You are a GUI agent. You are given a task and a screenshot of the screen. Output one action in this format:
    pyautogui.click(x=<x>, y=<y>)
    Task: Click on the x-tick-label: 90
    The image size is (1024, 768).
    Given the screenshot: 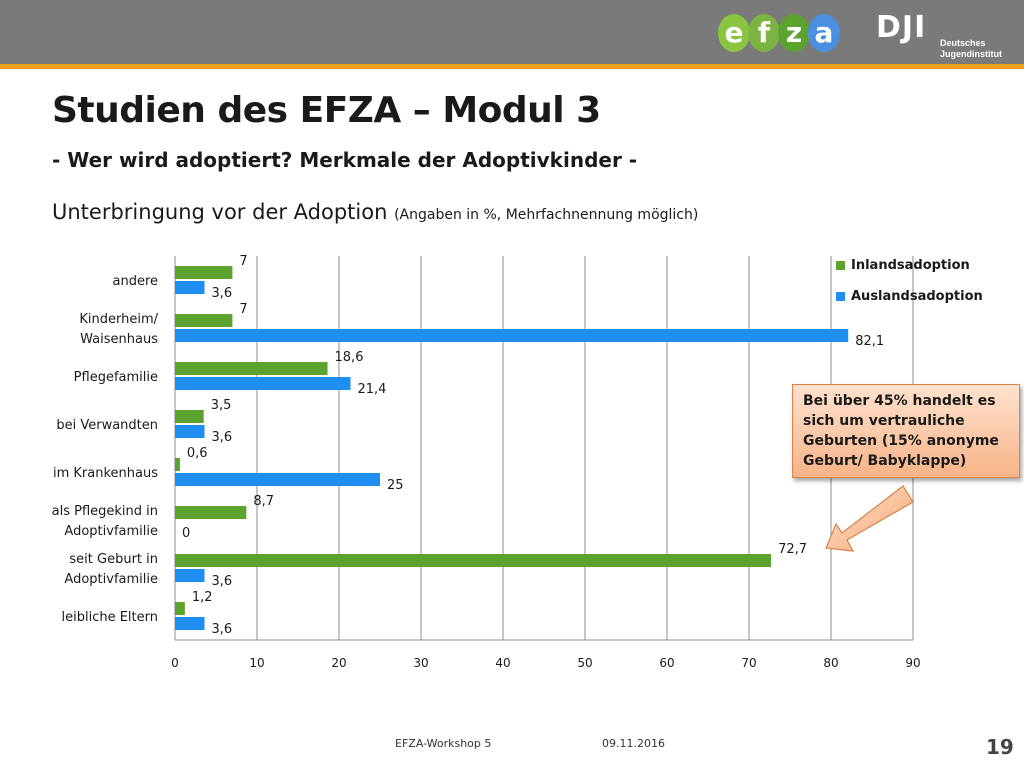 What is the action you would take?
    pyautogui.click(x=912, y=663)
    